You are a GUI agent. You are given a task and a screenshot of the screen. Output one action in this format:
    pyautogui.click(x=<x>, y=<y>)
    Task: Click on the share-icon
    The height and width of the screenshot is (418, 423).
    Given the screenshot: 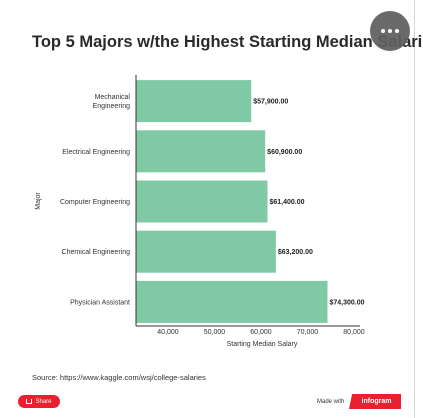 What is the action you would take?
    pyautogui.click(x=29, y=401)
    